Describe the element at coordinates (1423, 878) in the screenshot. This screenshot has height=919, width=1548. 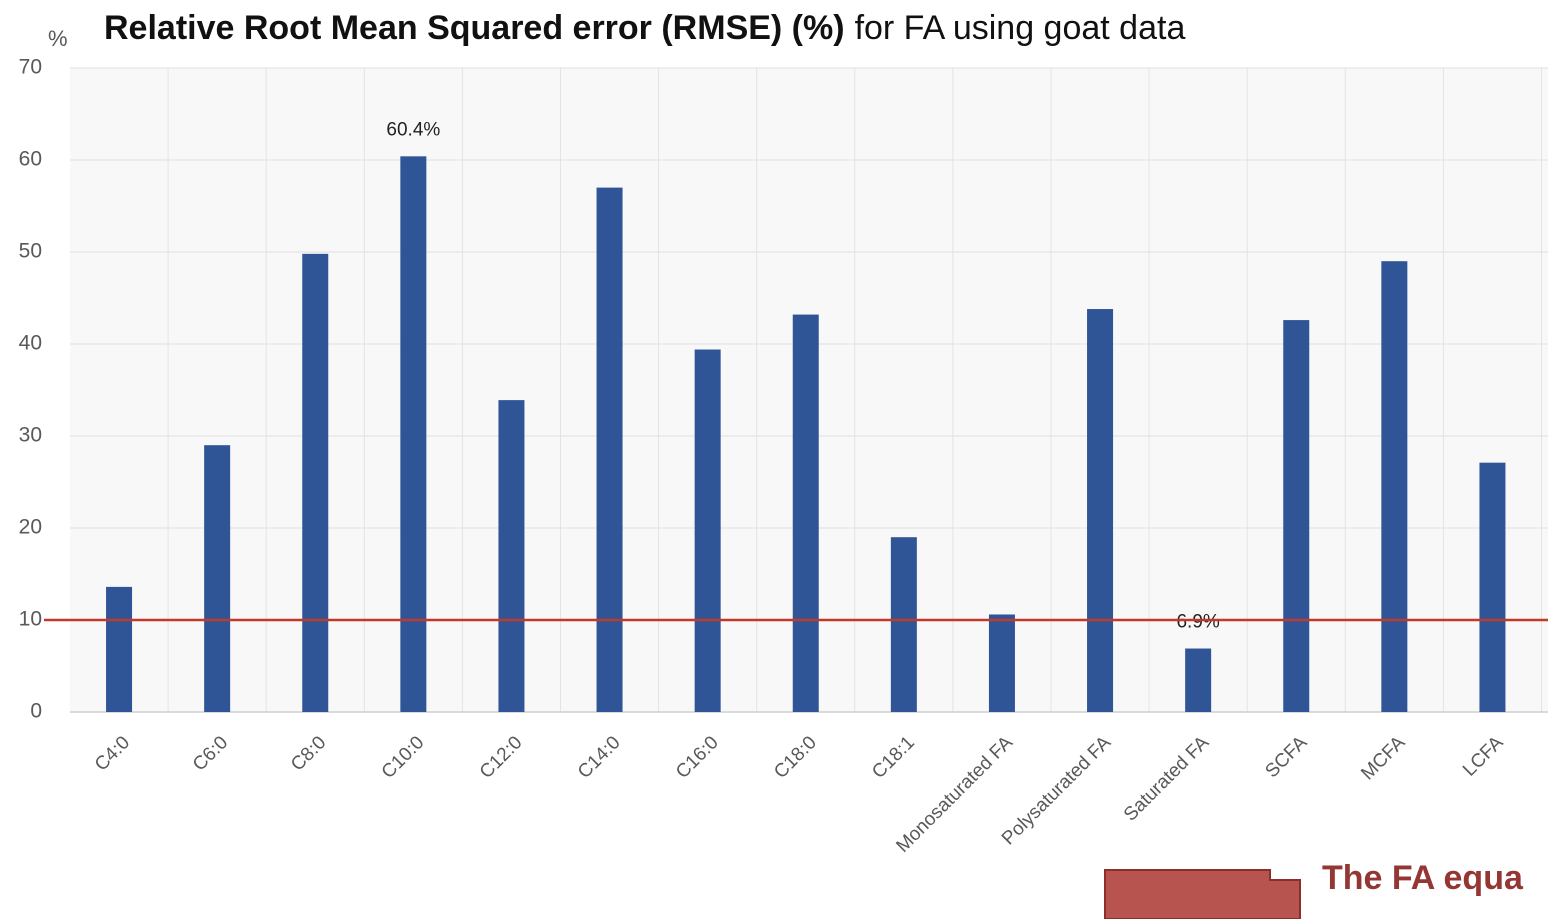
I see `annotation: The FA equa` at that location.